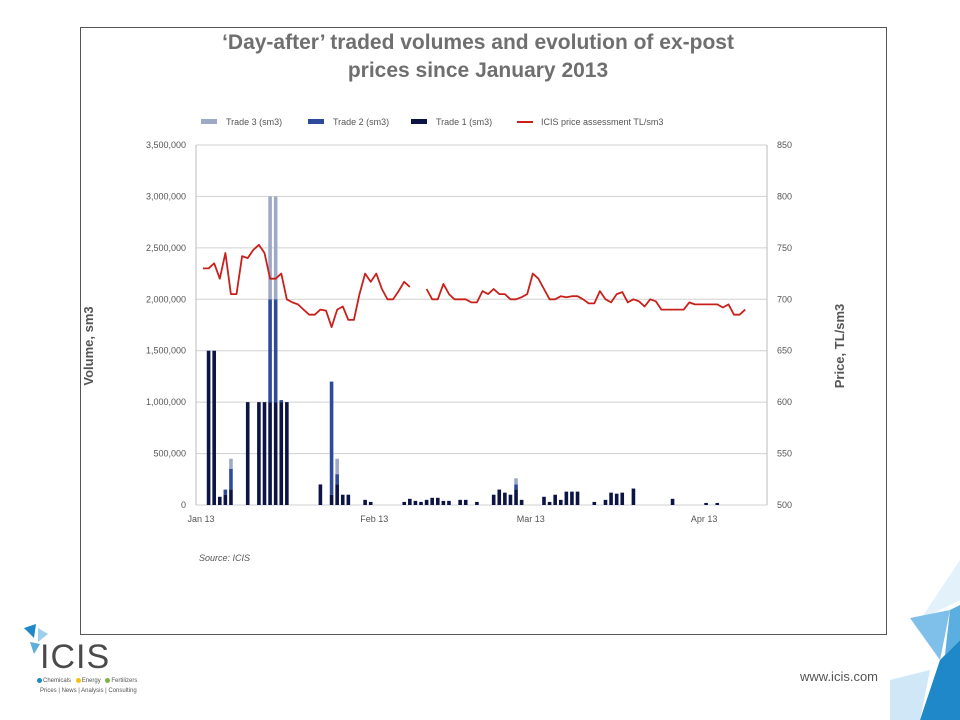  I want to click on y-tick-label: 1,000,000, so click(166, 402).